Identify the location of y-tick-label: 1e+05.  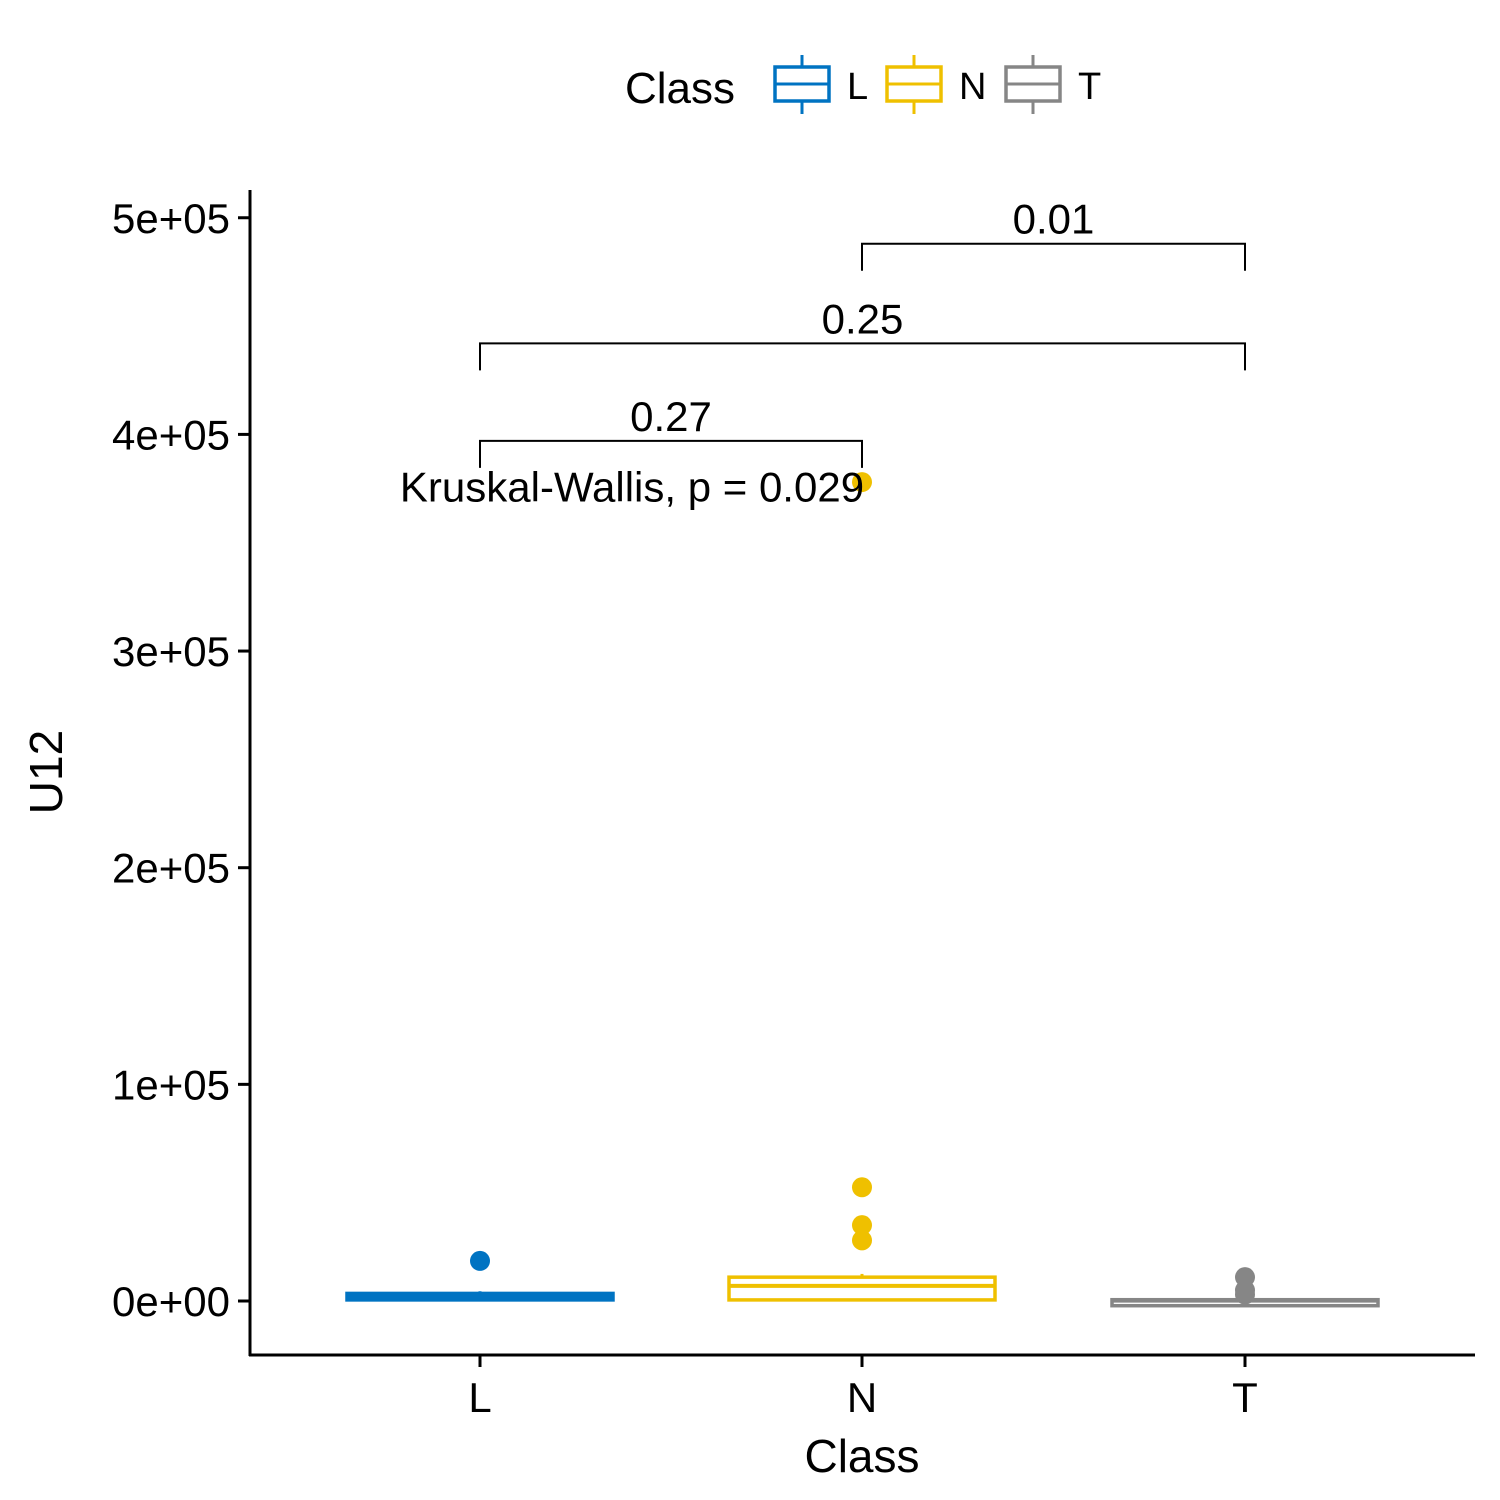
(171, 1084).